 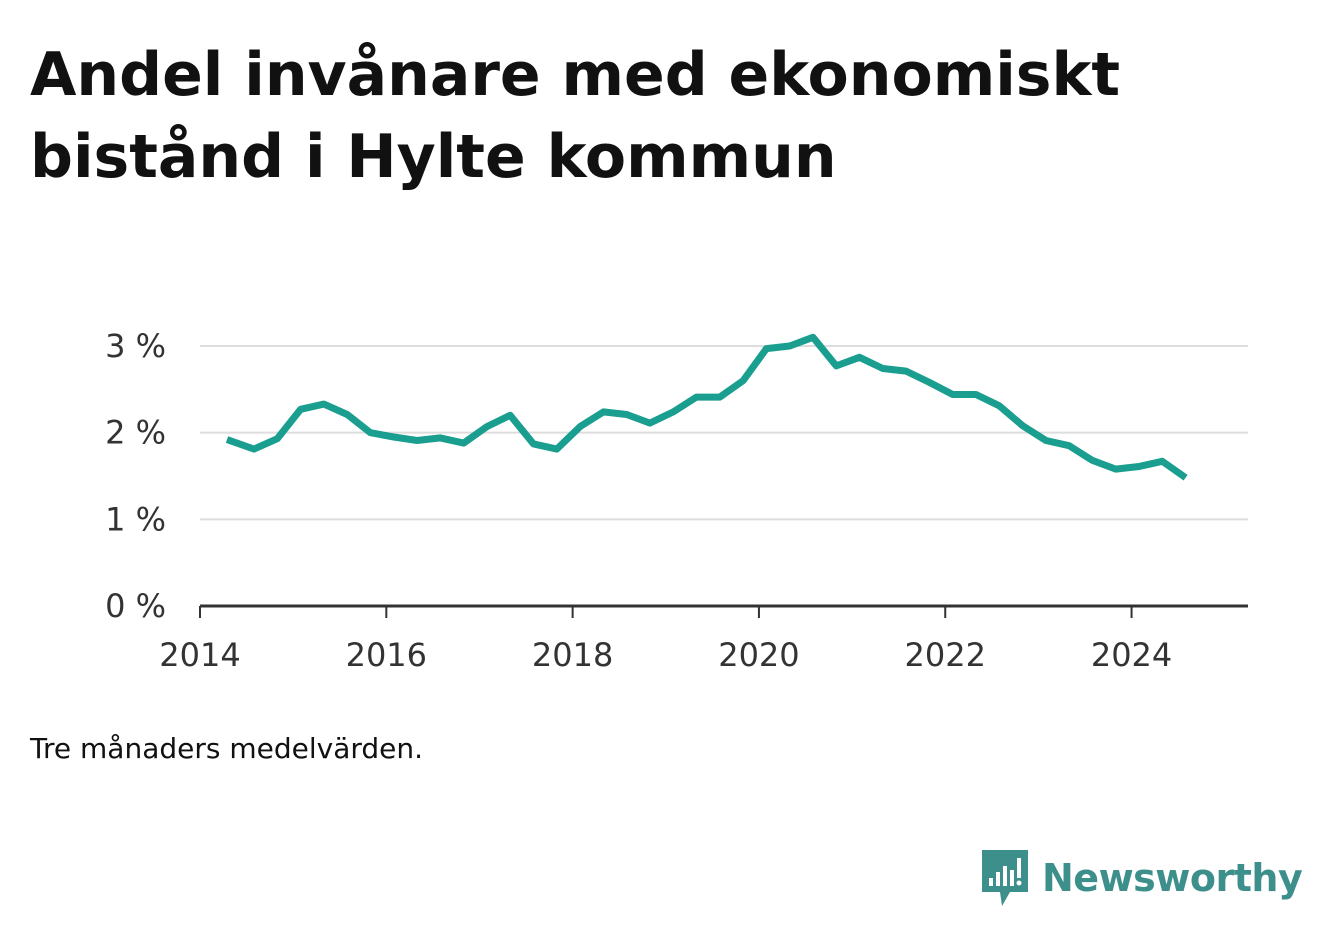 I want to click on gridlines, so click(x=724, y=433).